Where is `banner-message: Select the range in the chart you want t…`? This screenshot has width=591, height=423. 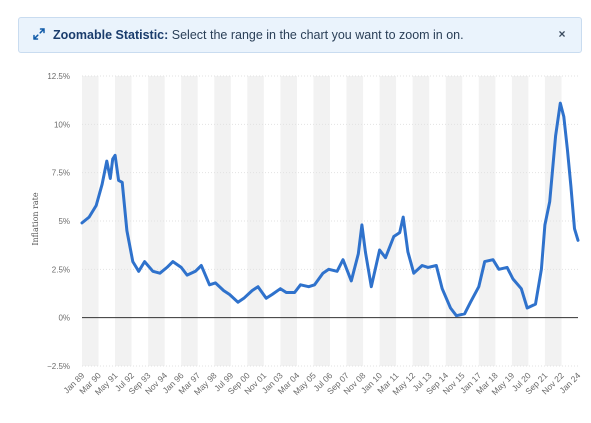 banner-message: Select the range in the chart you want t… is located at coordinates (316, 35).